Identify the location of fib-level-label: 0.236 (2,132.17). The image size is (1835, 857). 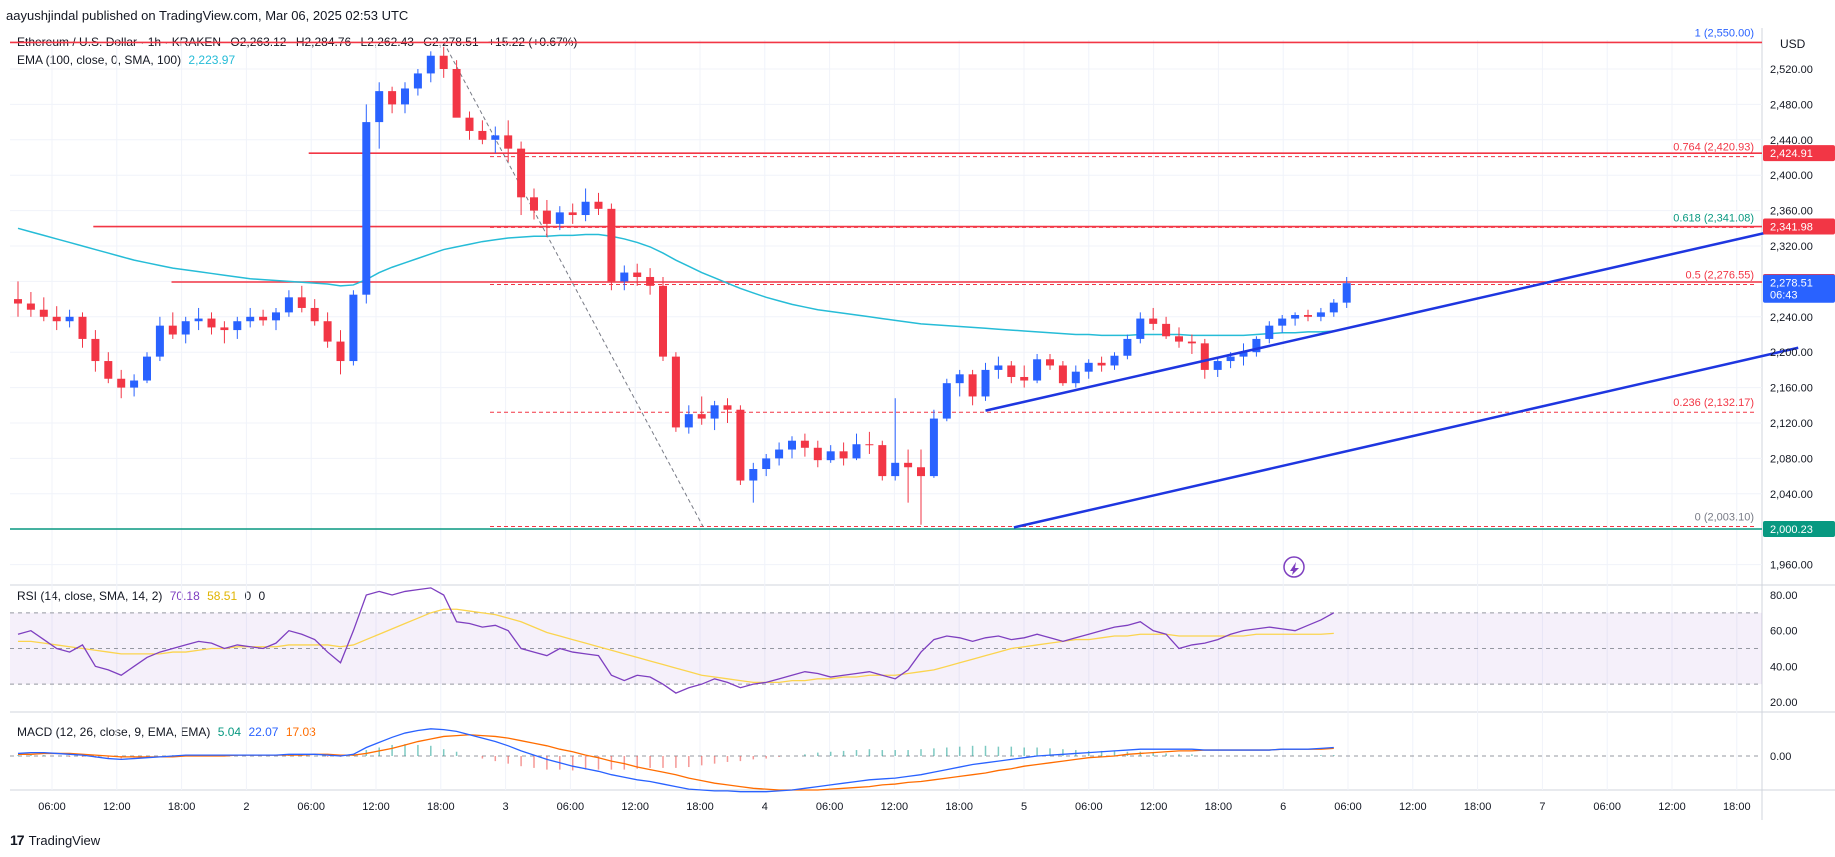
(1713, 403).